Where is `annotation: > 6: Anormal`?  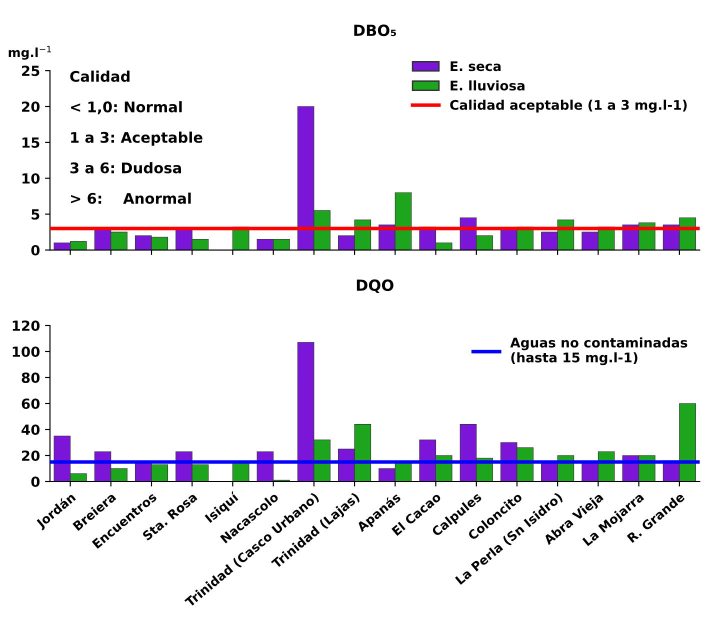
annotation: > 6: Anormal is located at coordinates (131, 198).